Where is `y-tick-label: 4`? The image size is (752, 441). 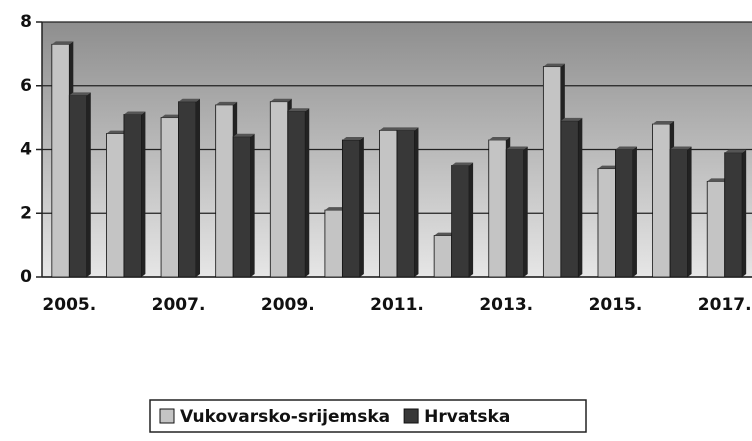 y-tick-label: 4 is located at coordinates (26, 150).